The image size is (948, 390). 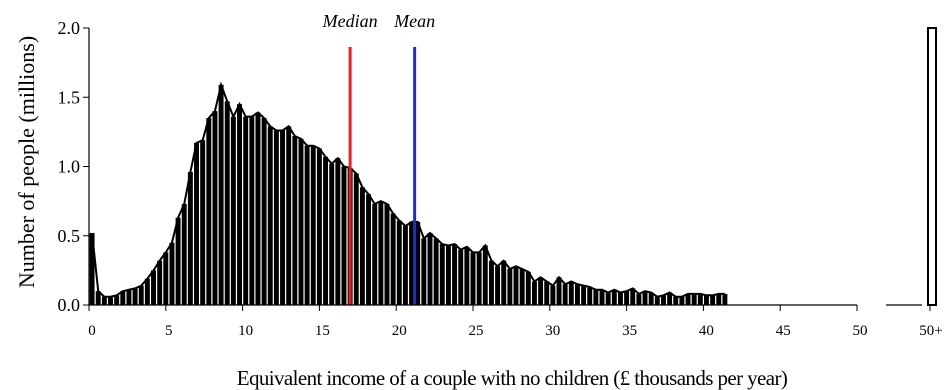 What do you see at coordinates (706, 331) in the screenshot?
I see `x-tick-label: 40` at bounding box center [706, 331].